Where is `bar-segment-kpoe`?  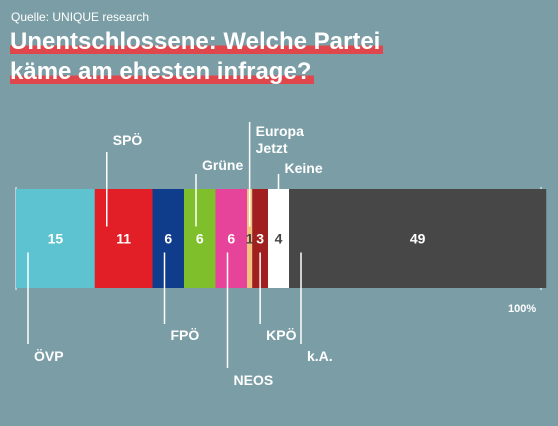
bar-segment-kpoe is located at coordinates (260, 238).